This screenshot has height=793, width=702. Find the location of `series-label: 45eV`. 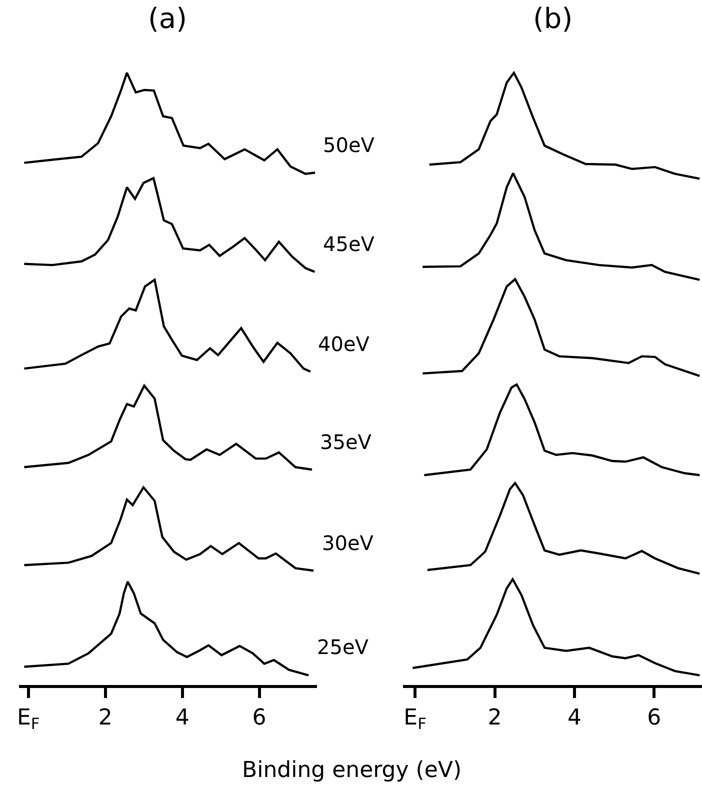

series-label: 45eV is located at coordinates (349, 244).